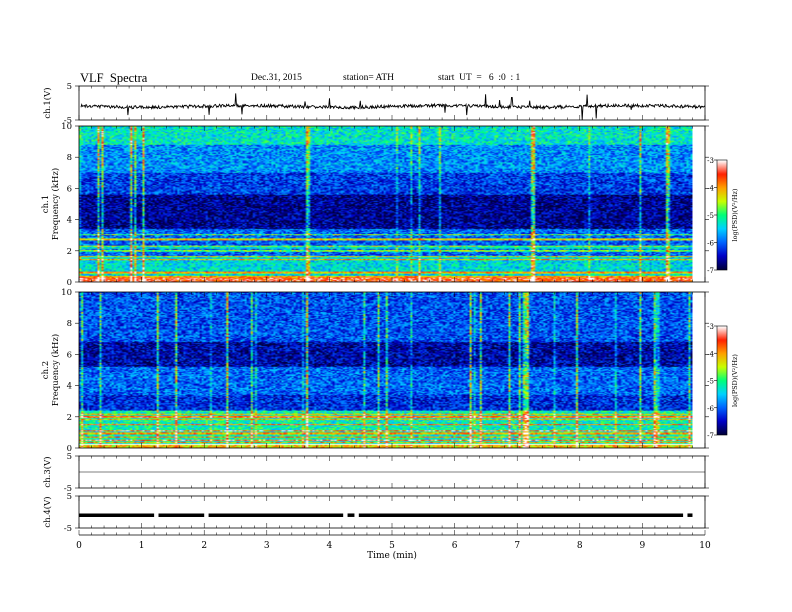 Image resolution: width=792 pixels, height=612 pixels. What do you see at coordinates (392, 546) in the screenshot?
I see `x-tick-label-5: 5` at bounding box center [392, 546].